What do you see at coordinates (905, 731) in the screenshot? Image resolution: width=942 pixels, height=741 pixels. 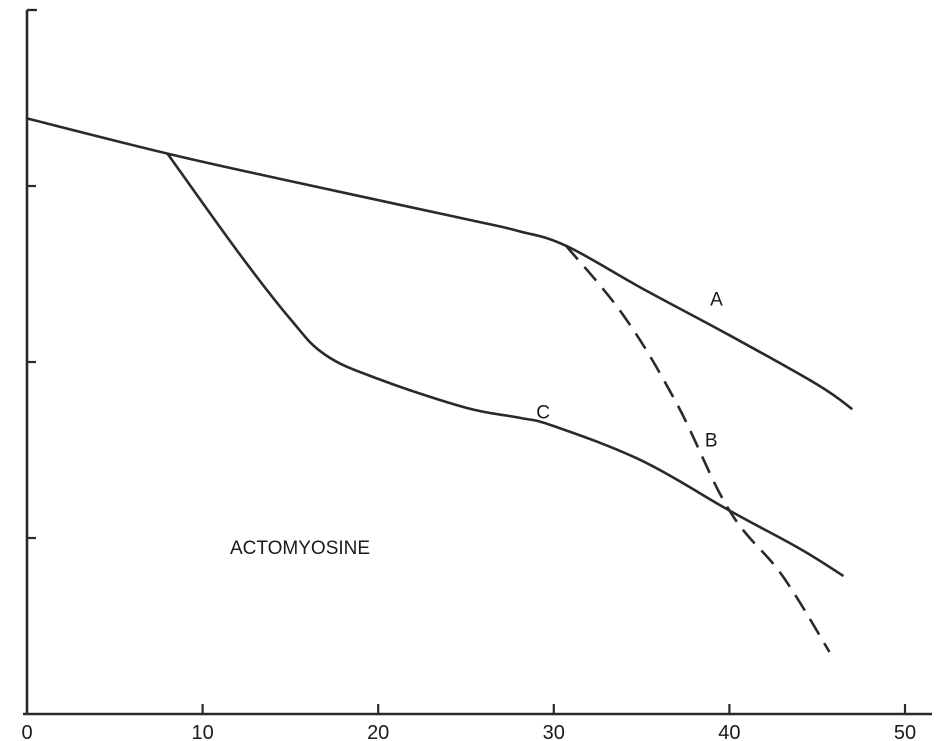 I see `x-tick-label-5: 50` at bounding box center [905, 731].